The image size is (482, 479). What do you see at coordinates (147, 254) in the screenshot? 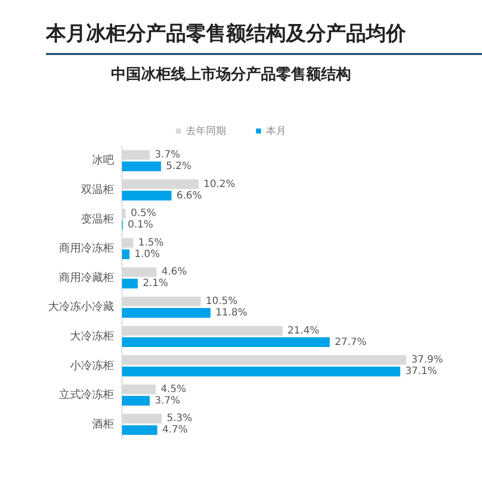
I see `data-label: 1.0%` at bounding box center [147, 254].